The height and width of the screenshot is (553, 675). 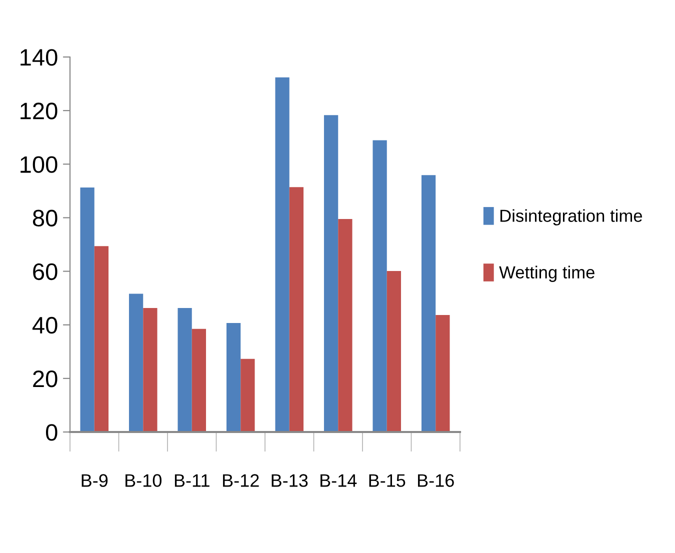 I want to click on y-tick-label: 40, so click(x=45, y=325).